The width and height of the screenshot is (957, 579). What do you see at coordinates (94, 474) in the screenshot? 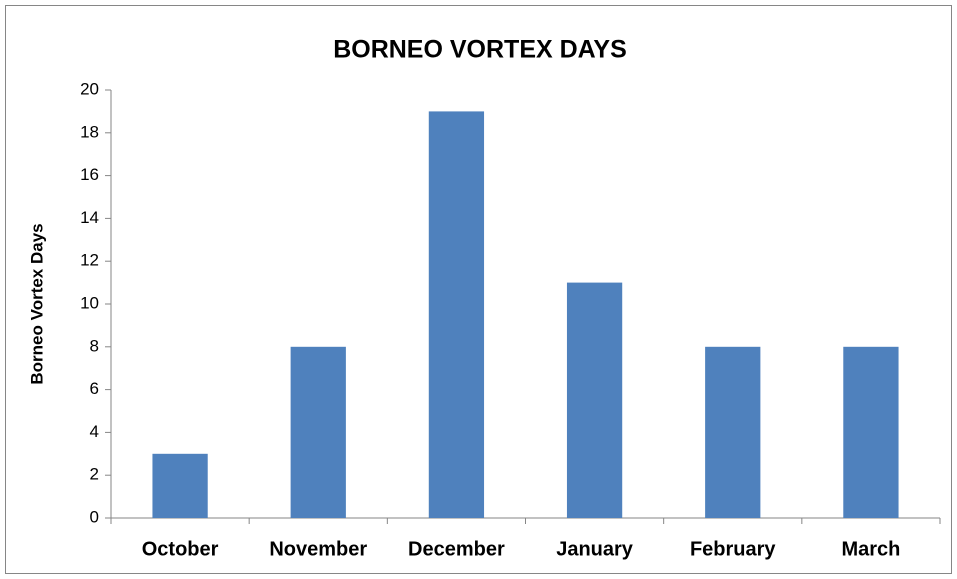
I see `y-tick-label: 2` at bounding box center [94, 474].